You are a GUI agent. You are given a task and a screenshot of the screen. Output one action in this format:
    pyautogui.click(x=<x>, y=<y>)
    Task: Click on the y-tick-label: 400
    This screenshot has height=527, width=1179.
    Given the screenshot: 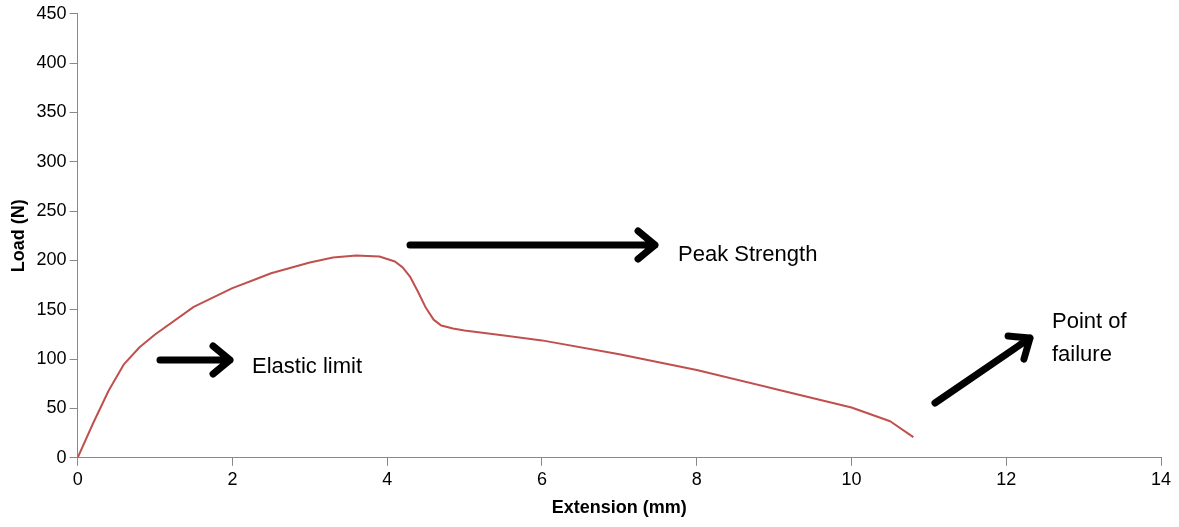 What is the action you would take?
    pyautogui.click(x=51, y=62)
    